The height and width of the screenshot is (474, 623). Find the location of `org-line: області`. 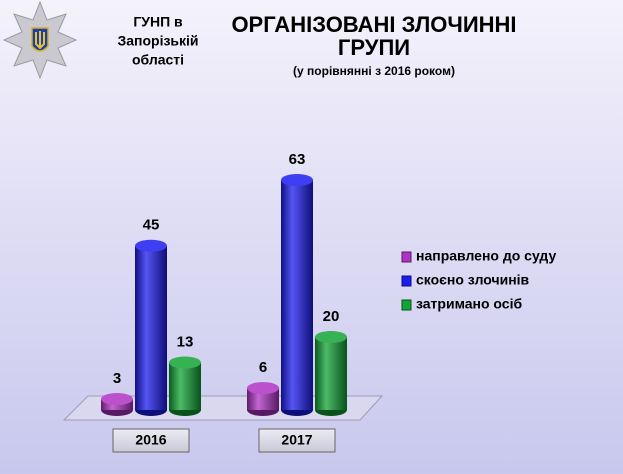

org-line: області is located at coordinates (158, 60).